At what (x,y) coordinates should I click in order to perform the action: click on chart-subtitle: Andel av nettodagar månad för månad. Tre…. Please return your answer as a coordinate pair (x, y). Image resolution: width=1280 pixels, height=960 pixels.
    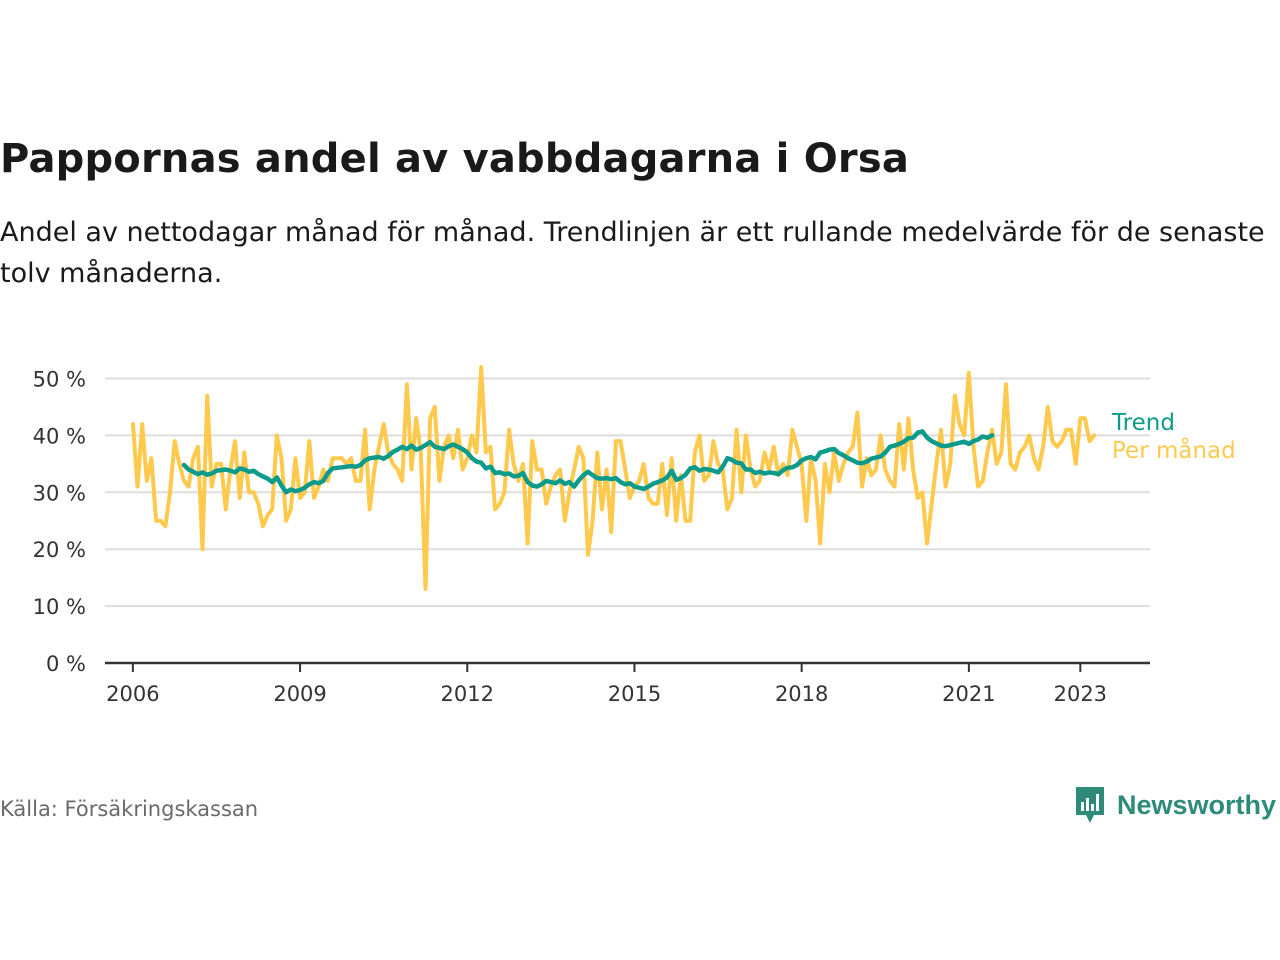
    Looking at the image, I should click on (632, 253).